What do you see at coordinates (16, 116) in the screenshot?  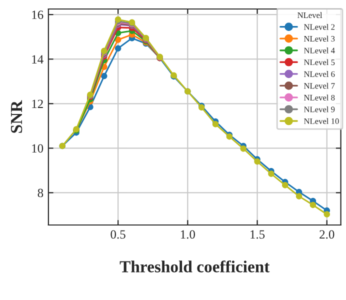 I see `y-axis-title: SNR` at bounding box center [16, 116].